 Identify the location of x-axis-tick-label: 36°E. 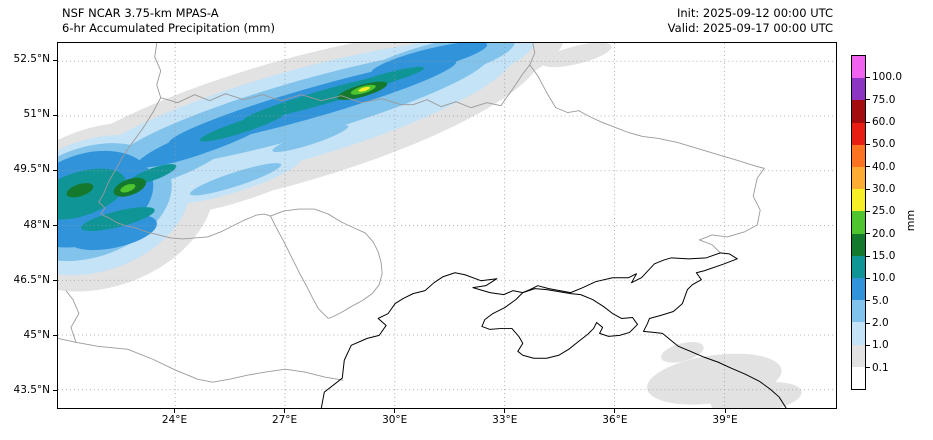
(615, 420).